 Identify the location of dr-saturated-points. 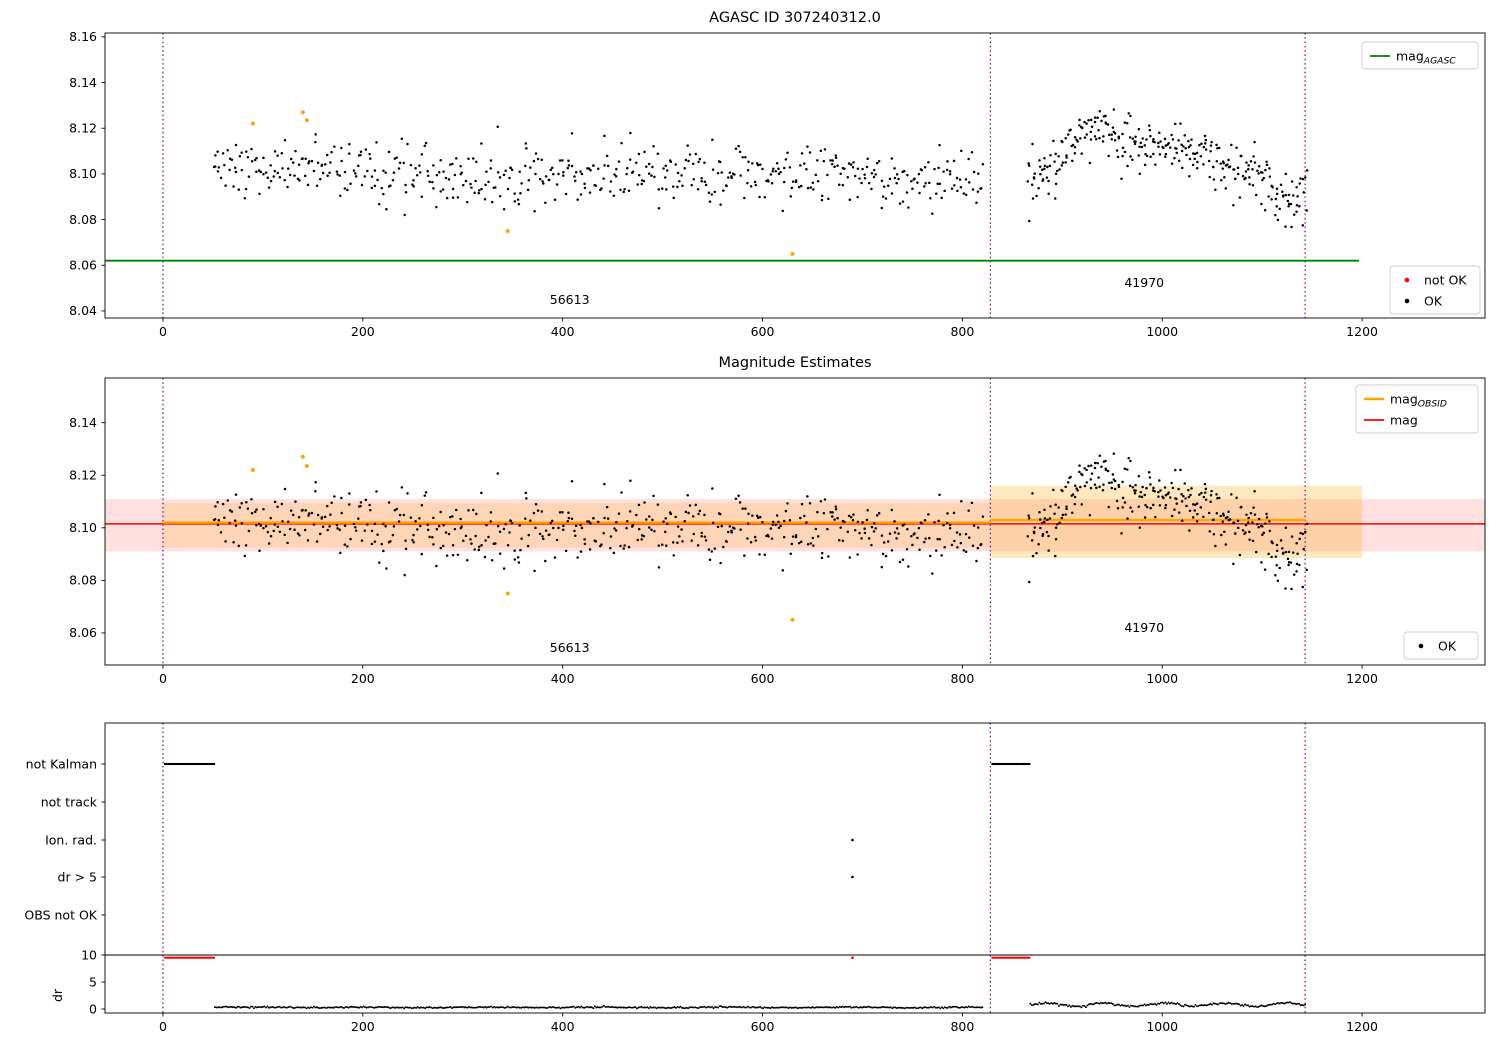
(597, 957).